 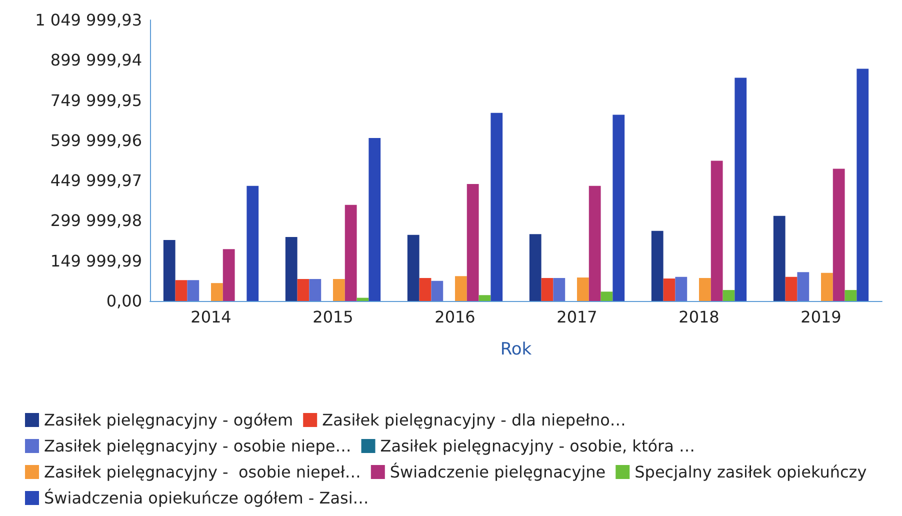 What do you see at coordinates (96, 180) in the screenshot?
I see `y-tick-label: 449 999,97` at bounding box center [96, 180].